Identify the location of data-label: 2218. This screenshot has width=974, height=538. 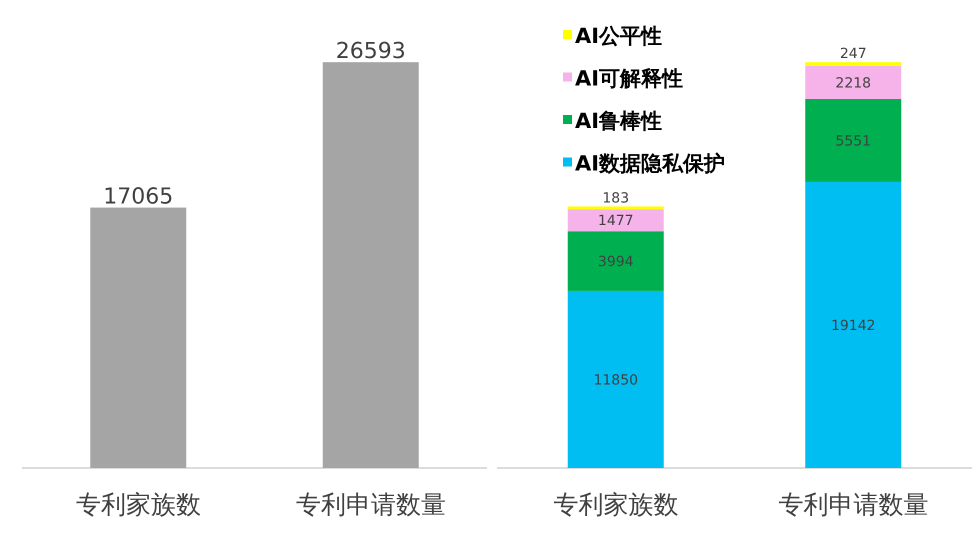
(853, 83).